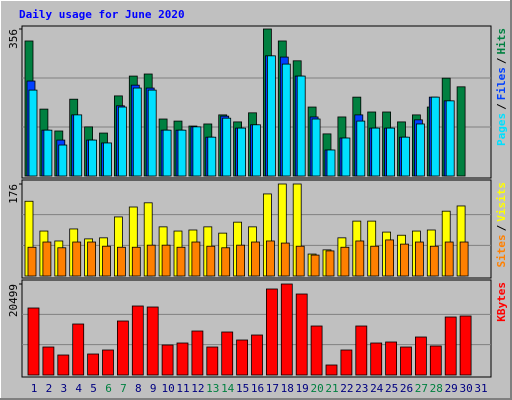 The image size is (512, 400). I want to click on legend-entry: Visits, so click(501, 202).